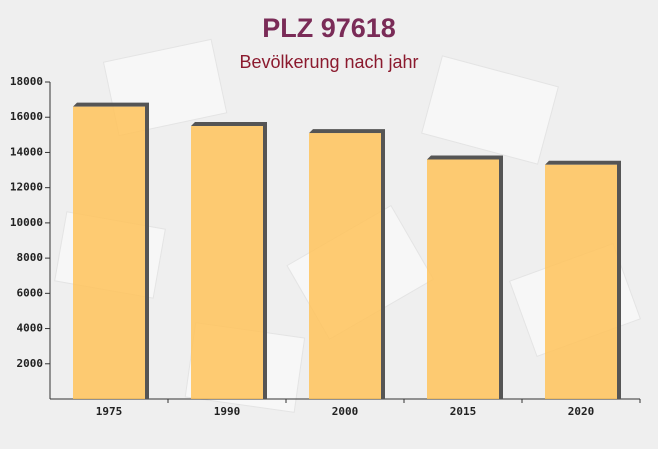 This screenshot has height=449, width=658. Describe the element at coordinates (463, 411) in the screenshot. I see `x-tick-label: 2015` at that location.